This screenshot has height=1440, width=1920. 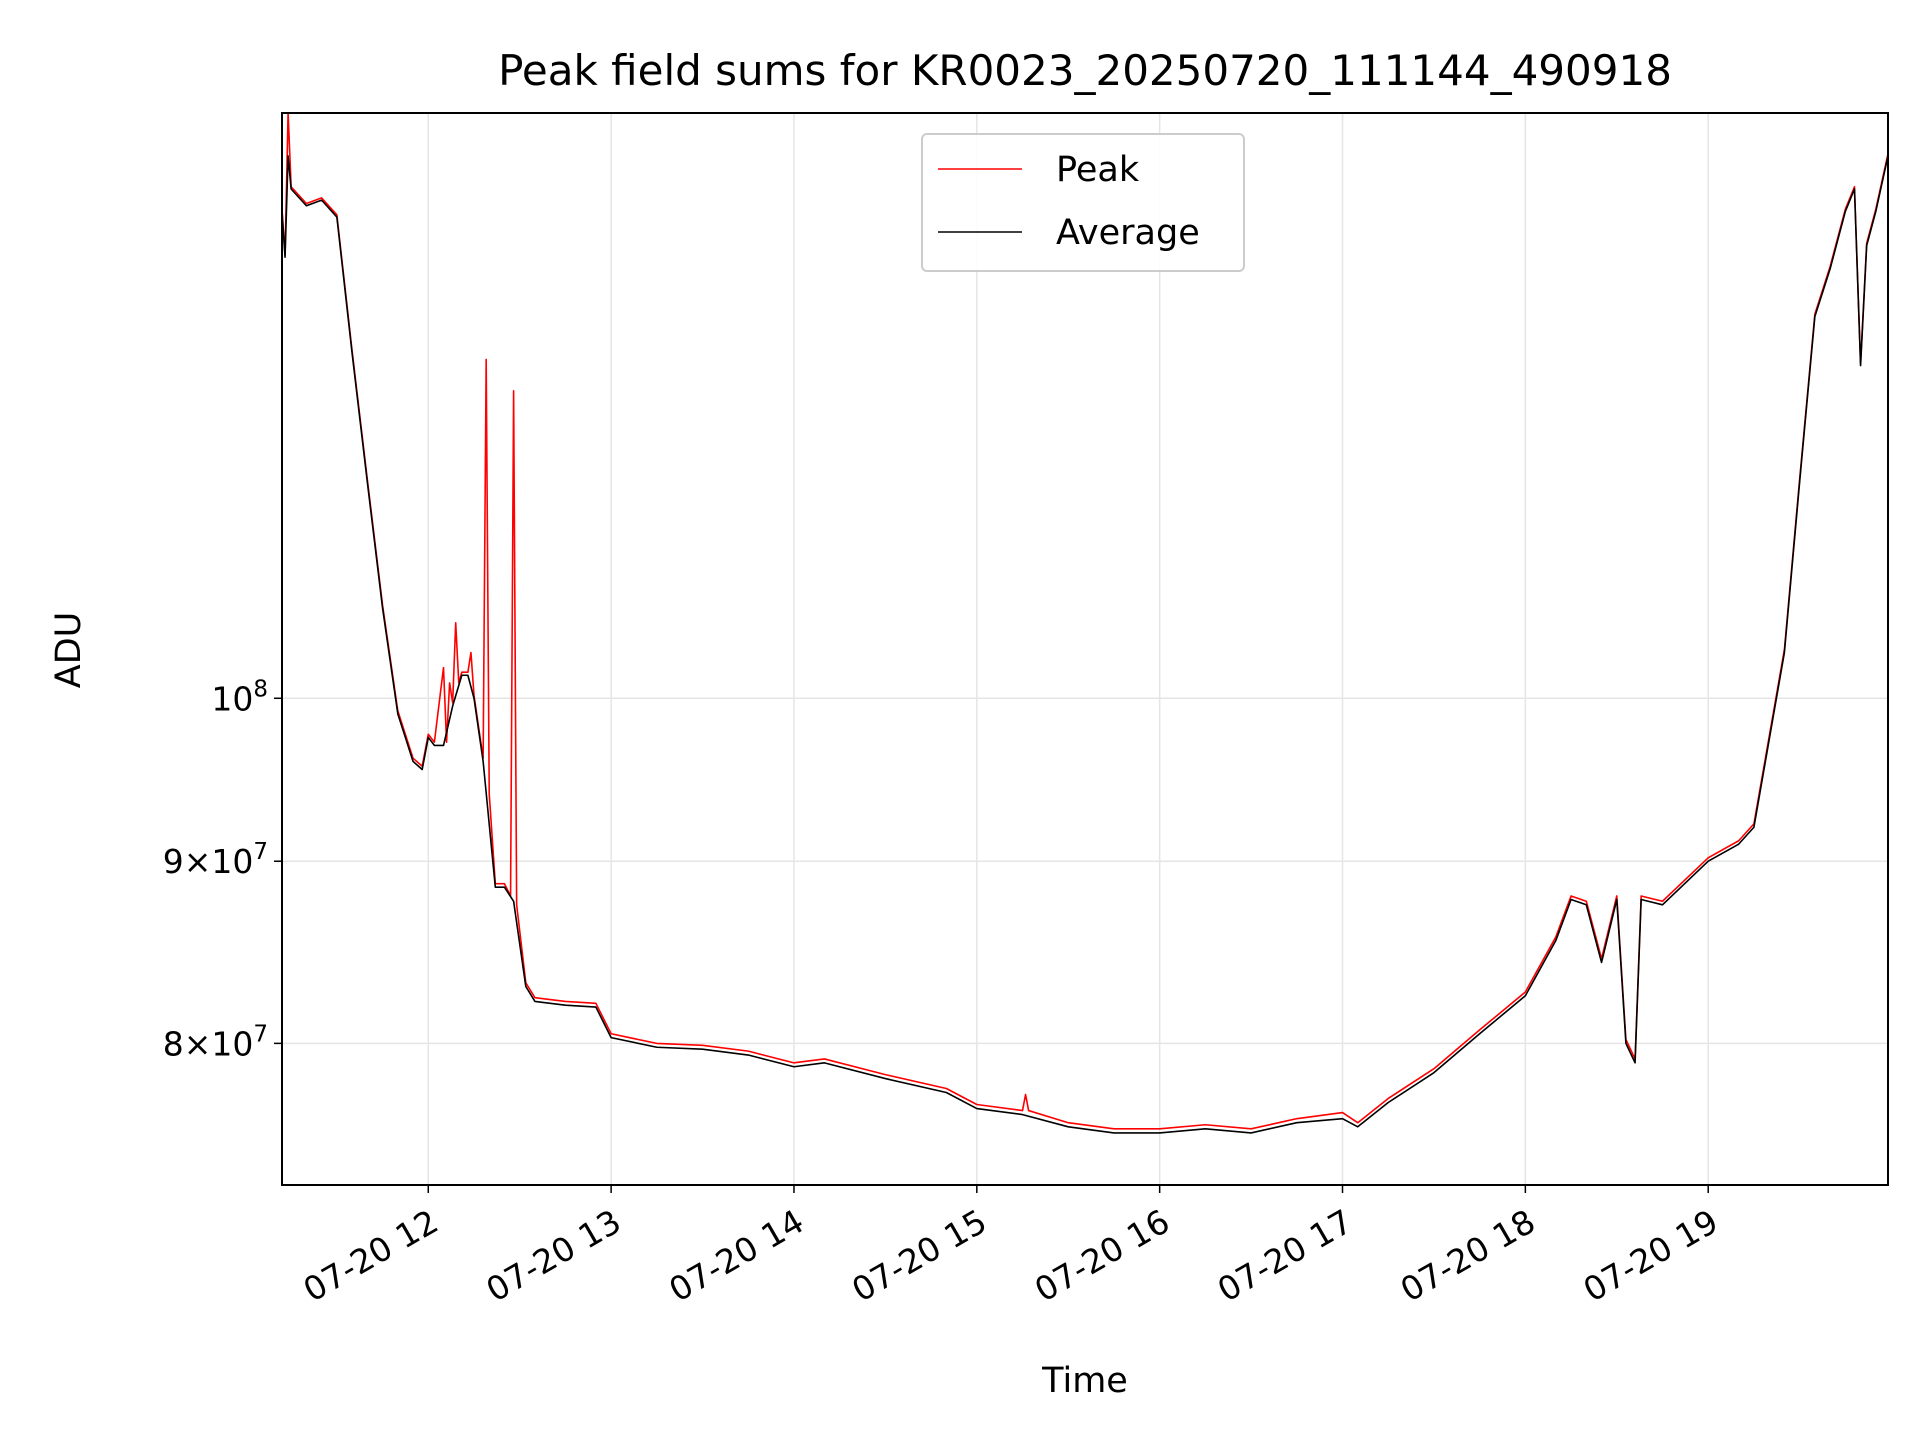 I want to click on legend: Peak Average, so click(x=1083, y=202).